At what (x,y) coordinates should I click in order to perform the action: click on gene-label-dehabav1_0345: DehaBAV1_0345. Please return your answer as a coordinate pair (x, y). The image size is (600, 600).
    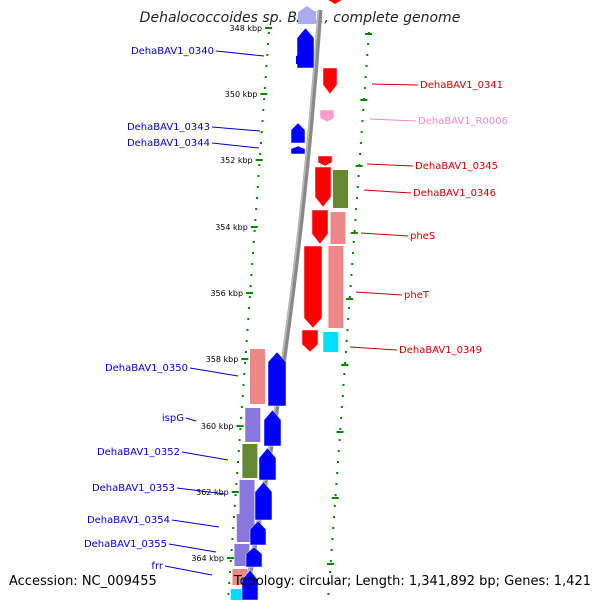
    Looking at the image, I should click on (456, 166).